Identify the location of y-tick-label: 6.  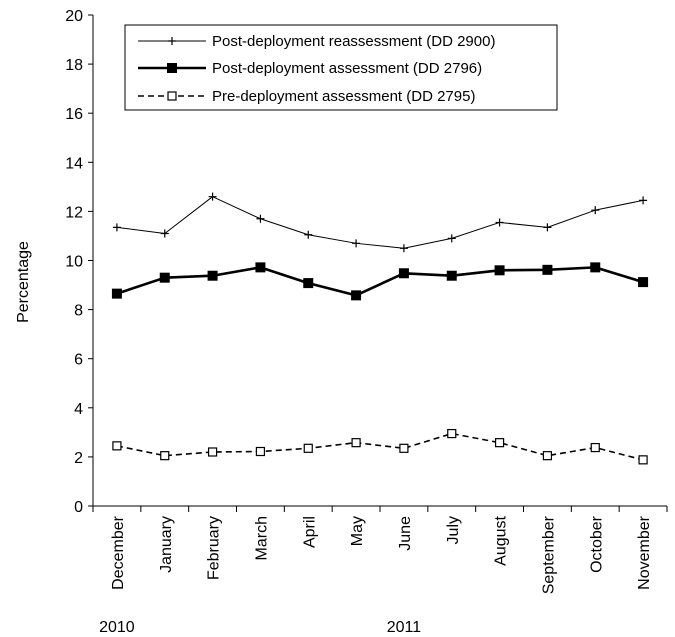
(78, 360).